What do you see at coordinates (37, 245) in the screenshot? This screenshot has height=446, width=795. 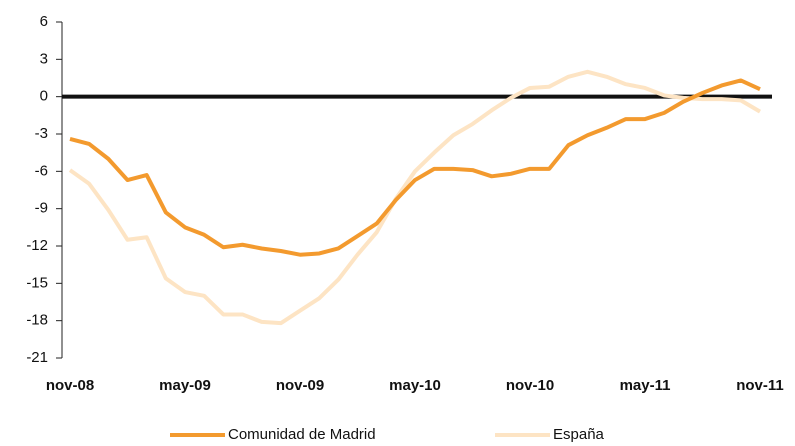 I see `y-tick-label: -12` at bounding box center [37, 245].